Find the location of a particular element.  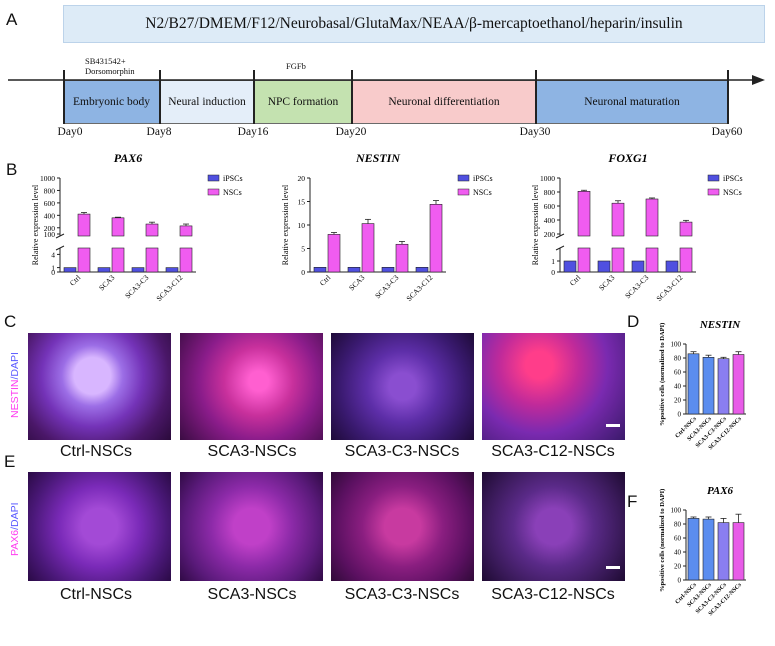

y-tick-label: 15 is located at coordinates (302, 202).